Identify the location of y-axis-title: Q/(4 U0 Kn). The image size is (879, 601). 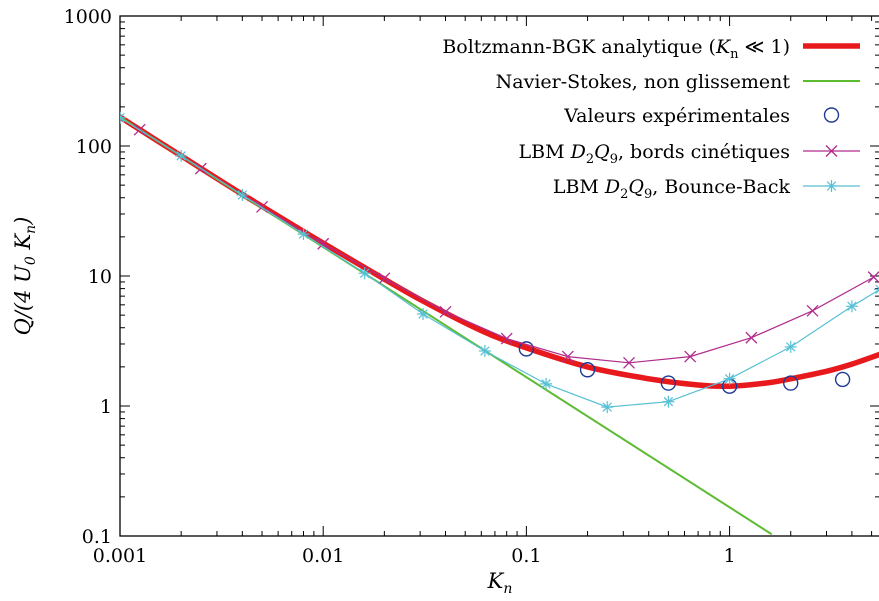
(25, 276).